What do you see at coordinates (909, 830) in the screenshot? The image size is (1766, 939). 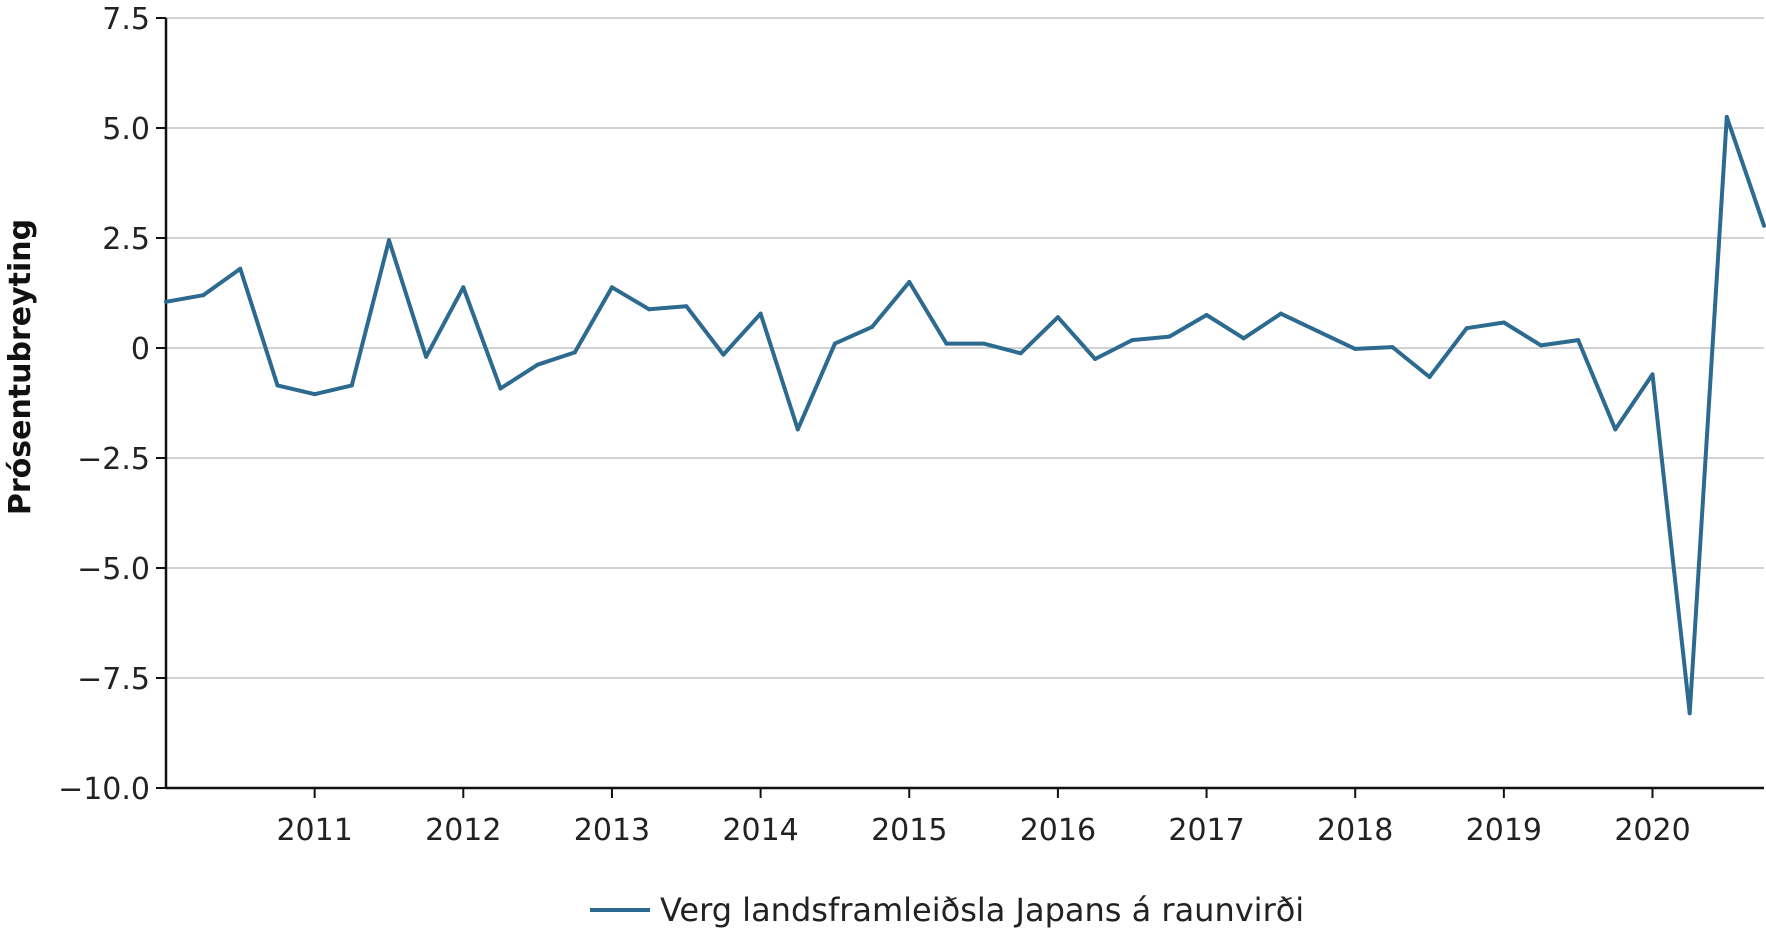 I see `x-tick-label: 2015` at bounding box center [909, 830].